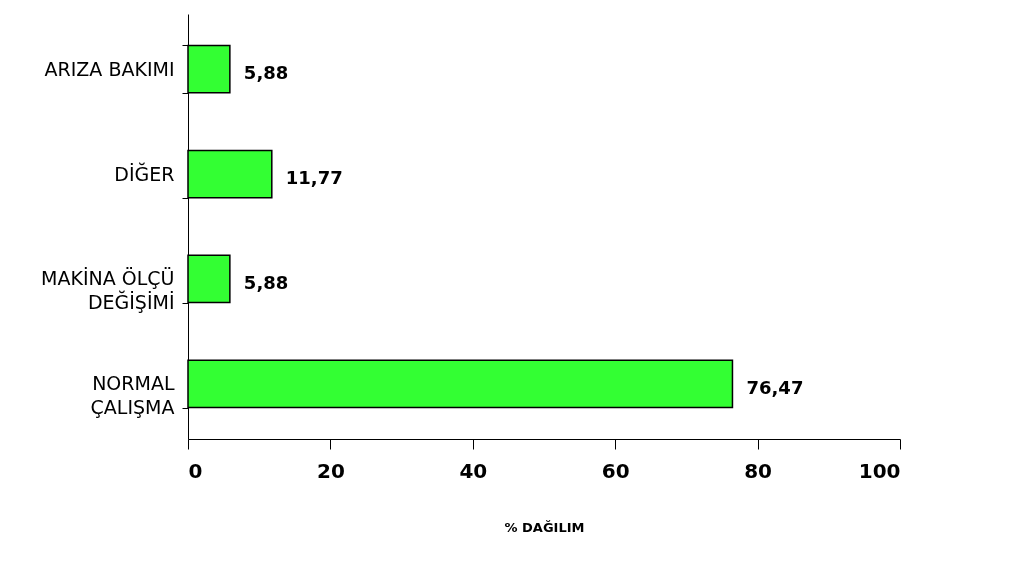 Image resolution: width=1017 pixels, height=580 pixels. Describe the element at coordinates (330, 470) in the screenshot. I see `x-tick-label: 20` at that location.